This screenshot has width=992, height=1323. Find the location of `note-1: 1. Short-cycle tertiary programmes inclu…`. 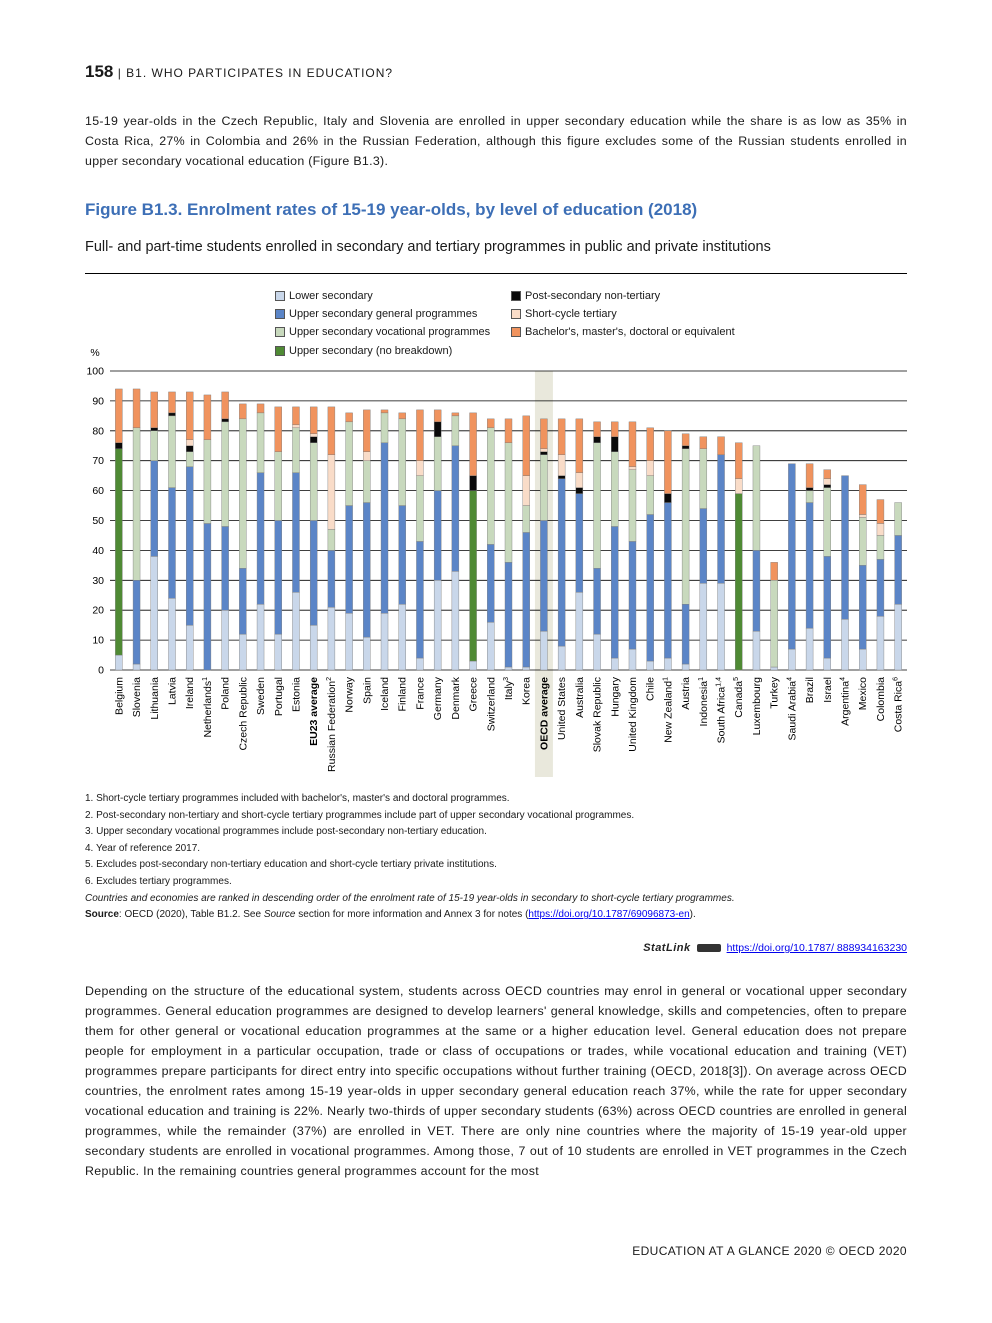

note-1: 1. Short-cycle tertiary programmes inclu… is located at coordinates (297, 798).